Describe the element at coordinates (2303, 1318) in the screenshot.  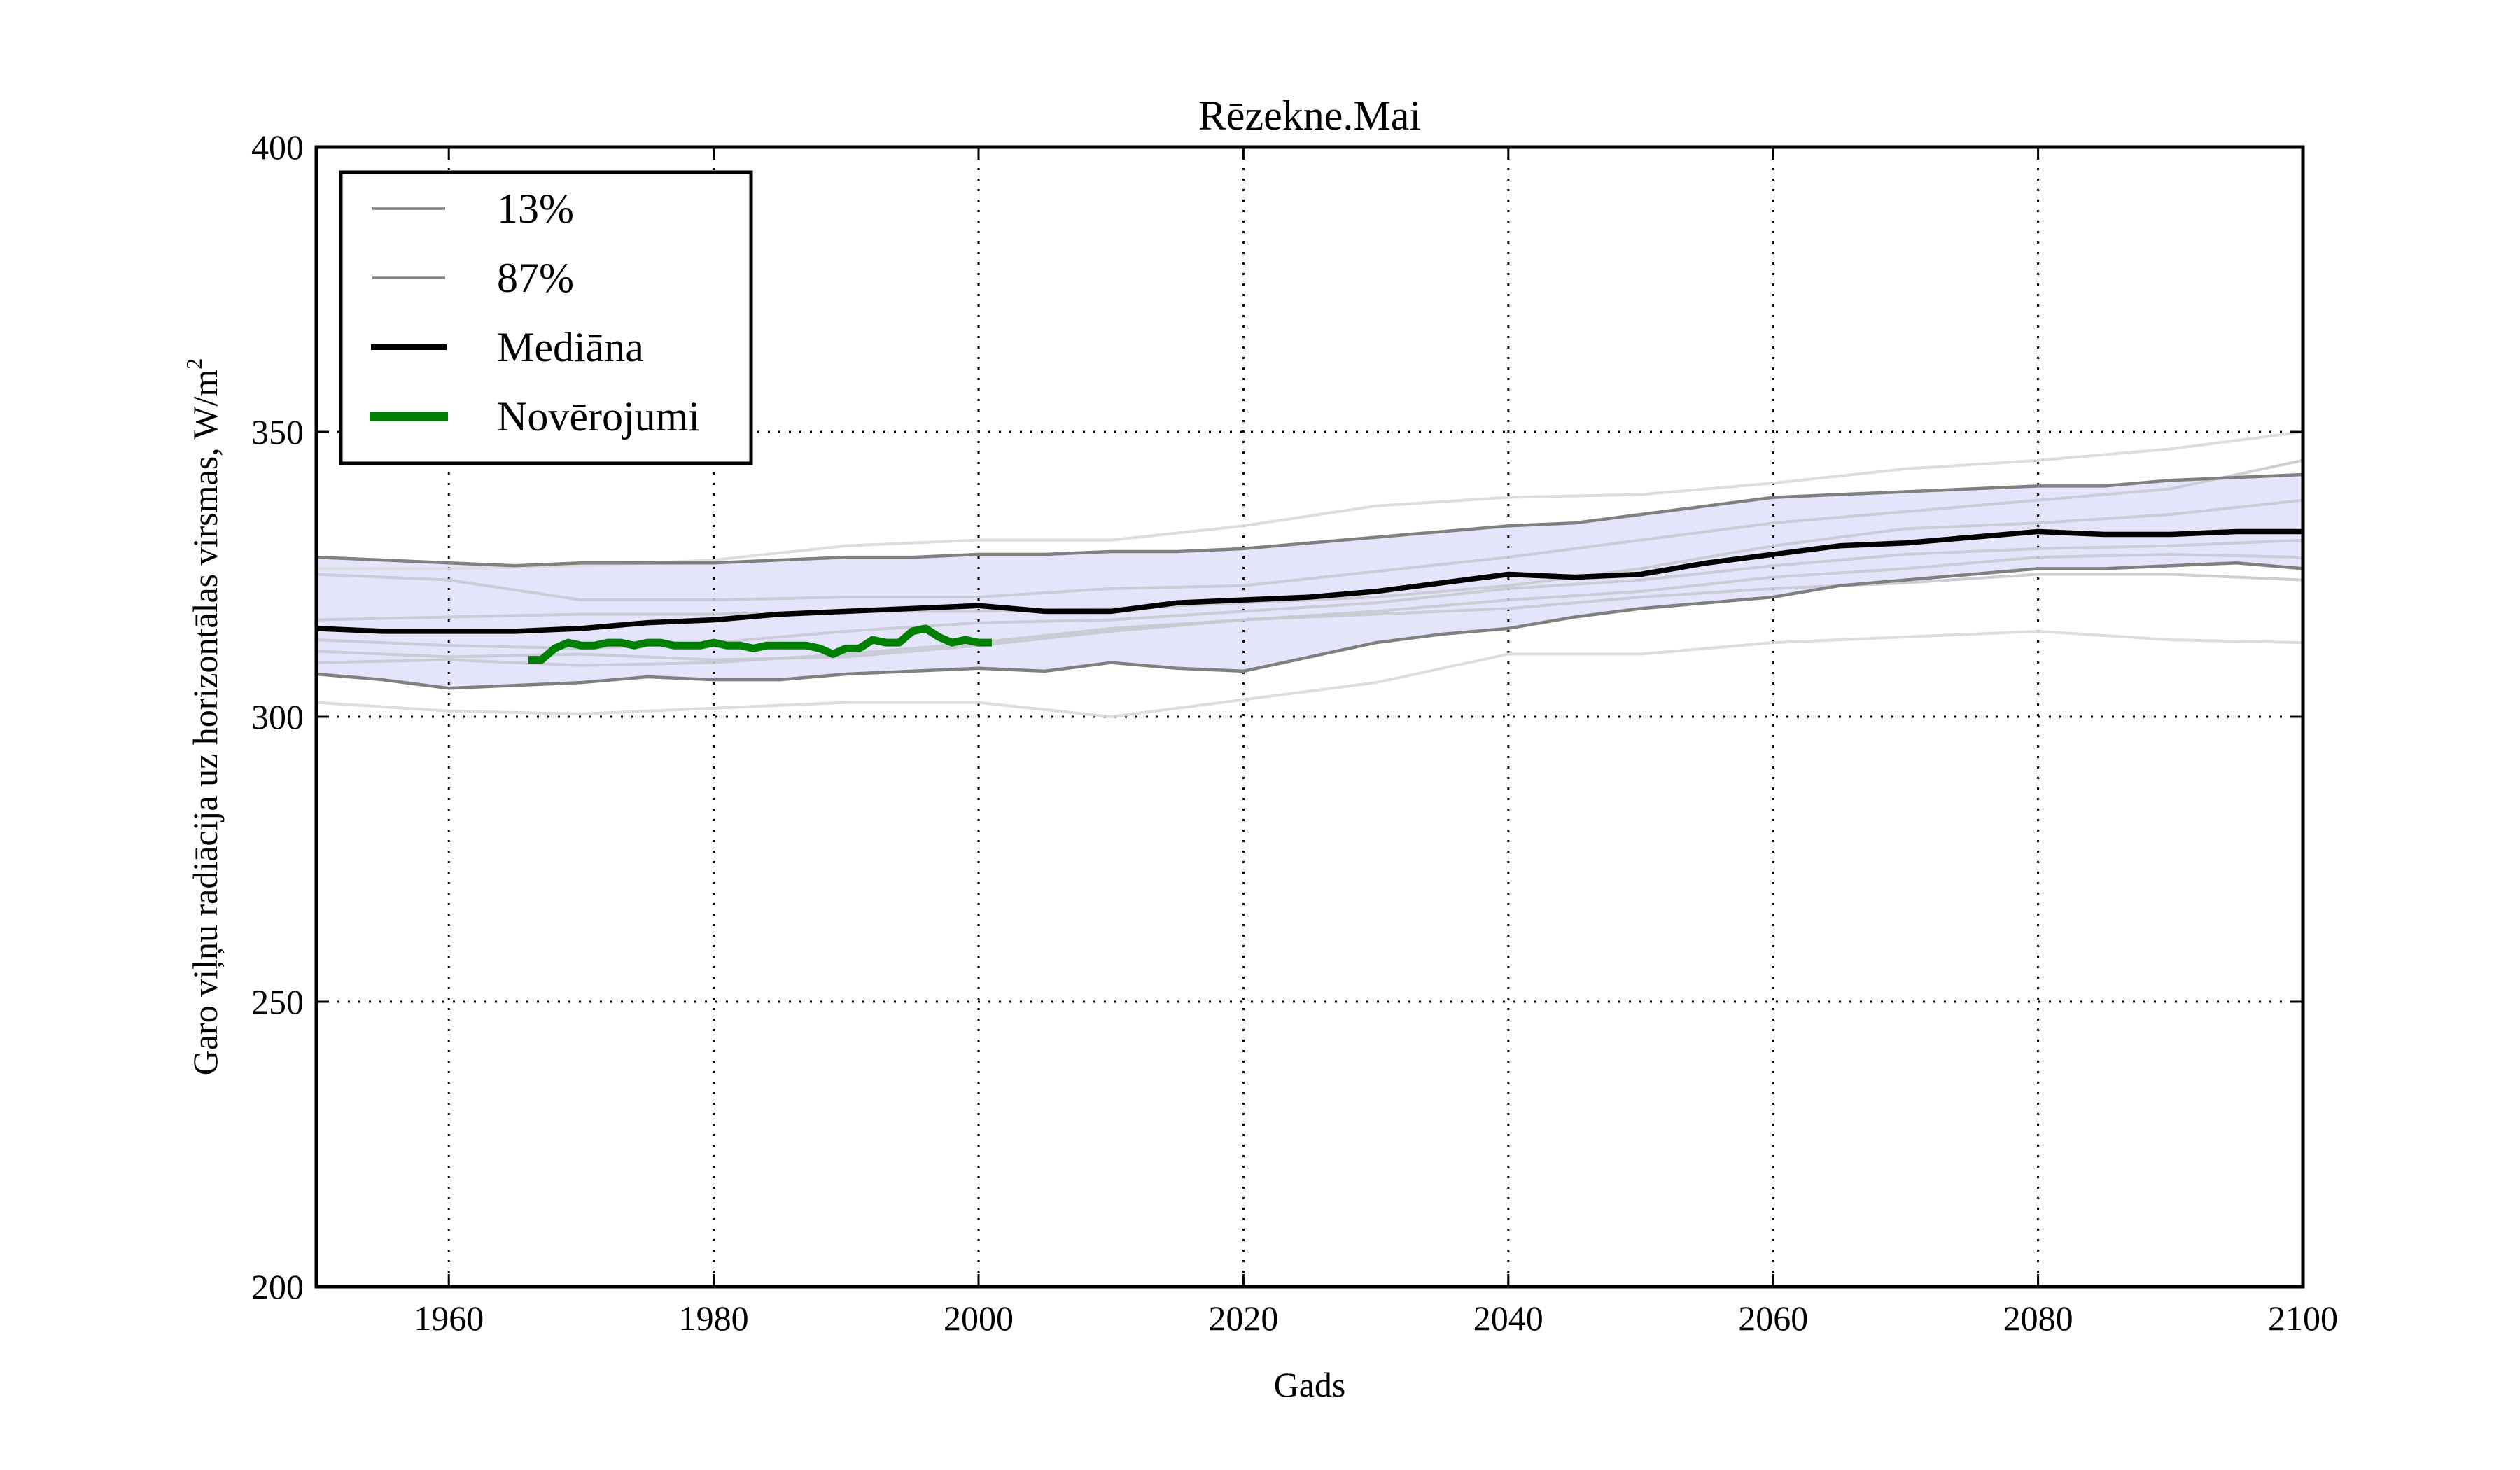
I see `x-tick-label: 2100` at that location.